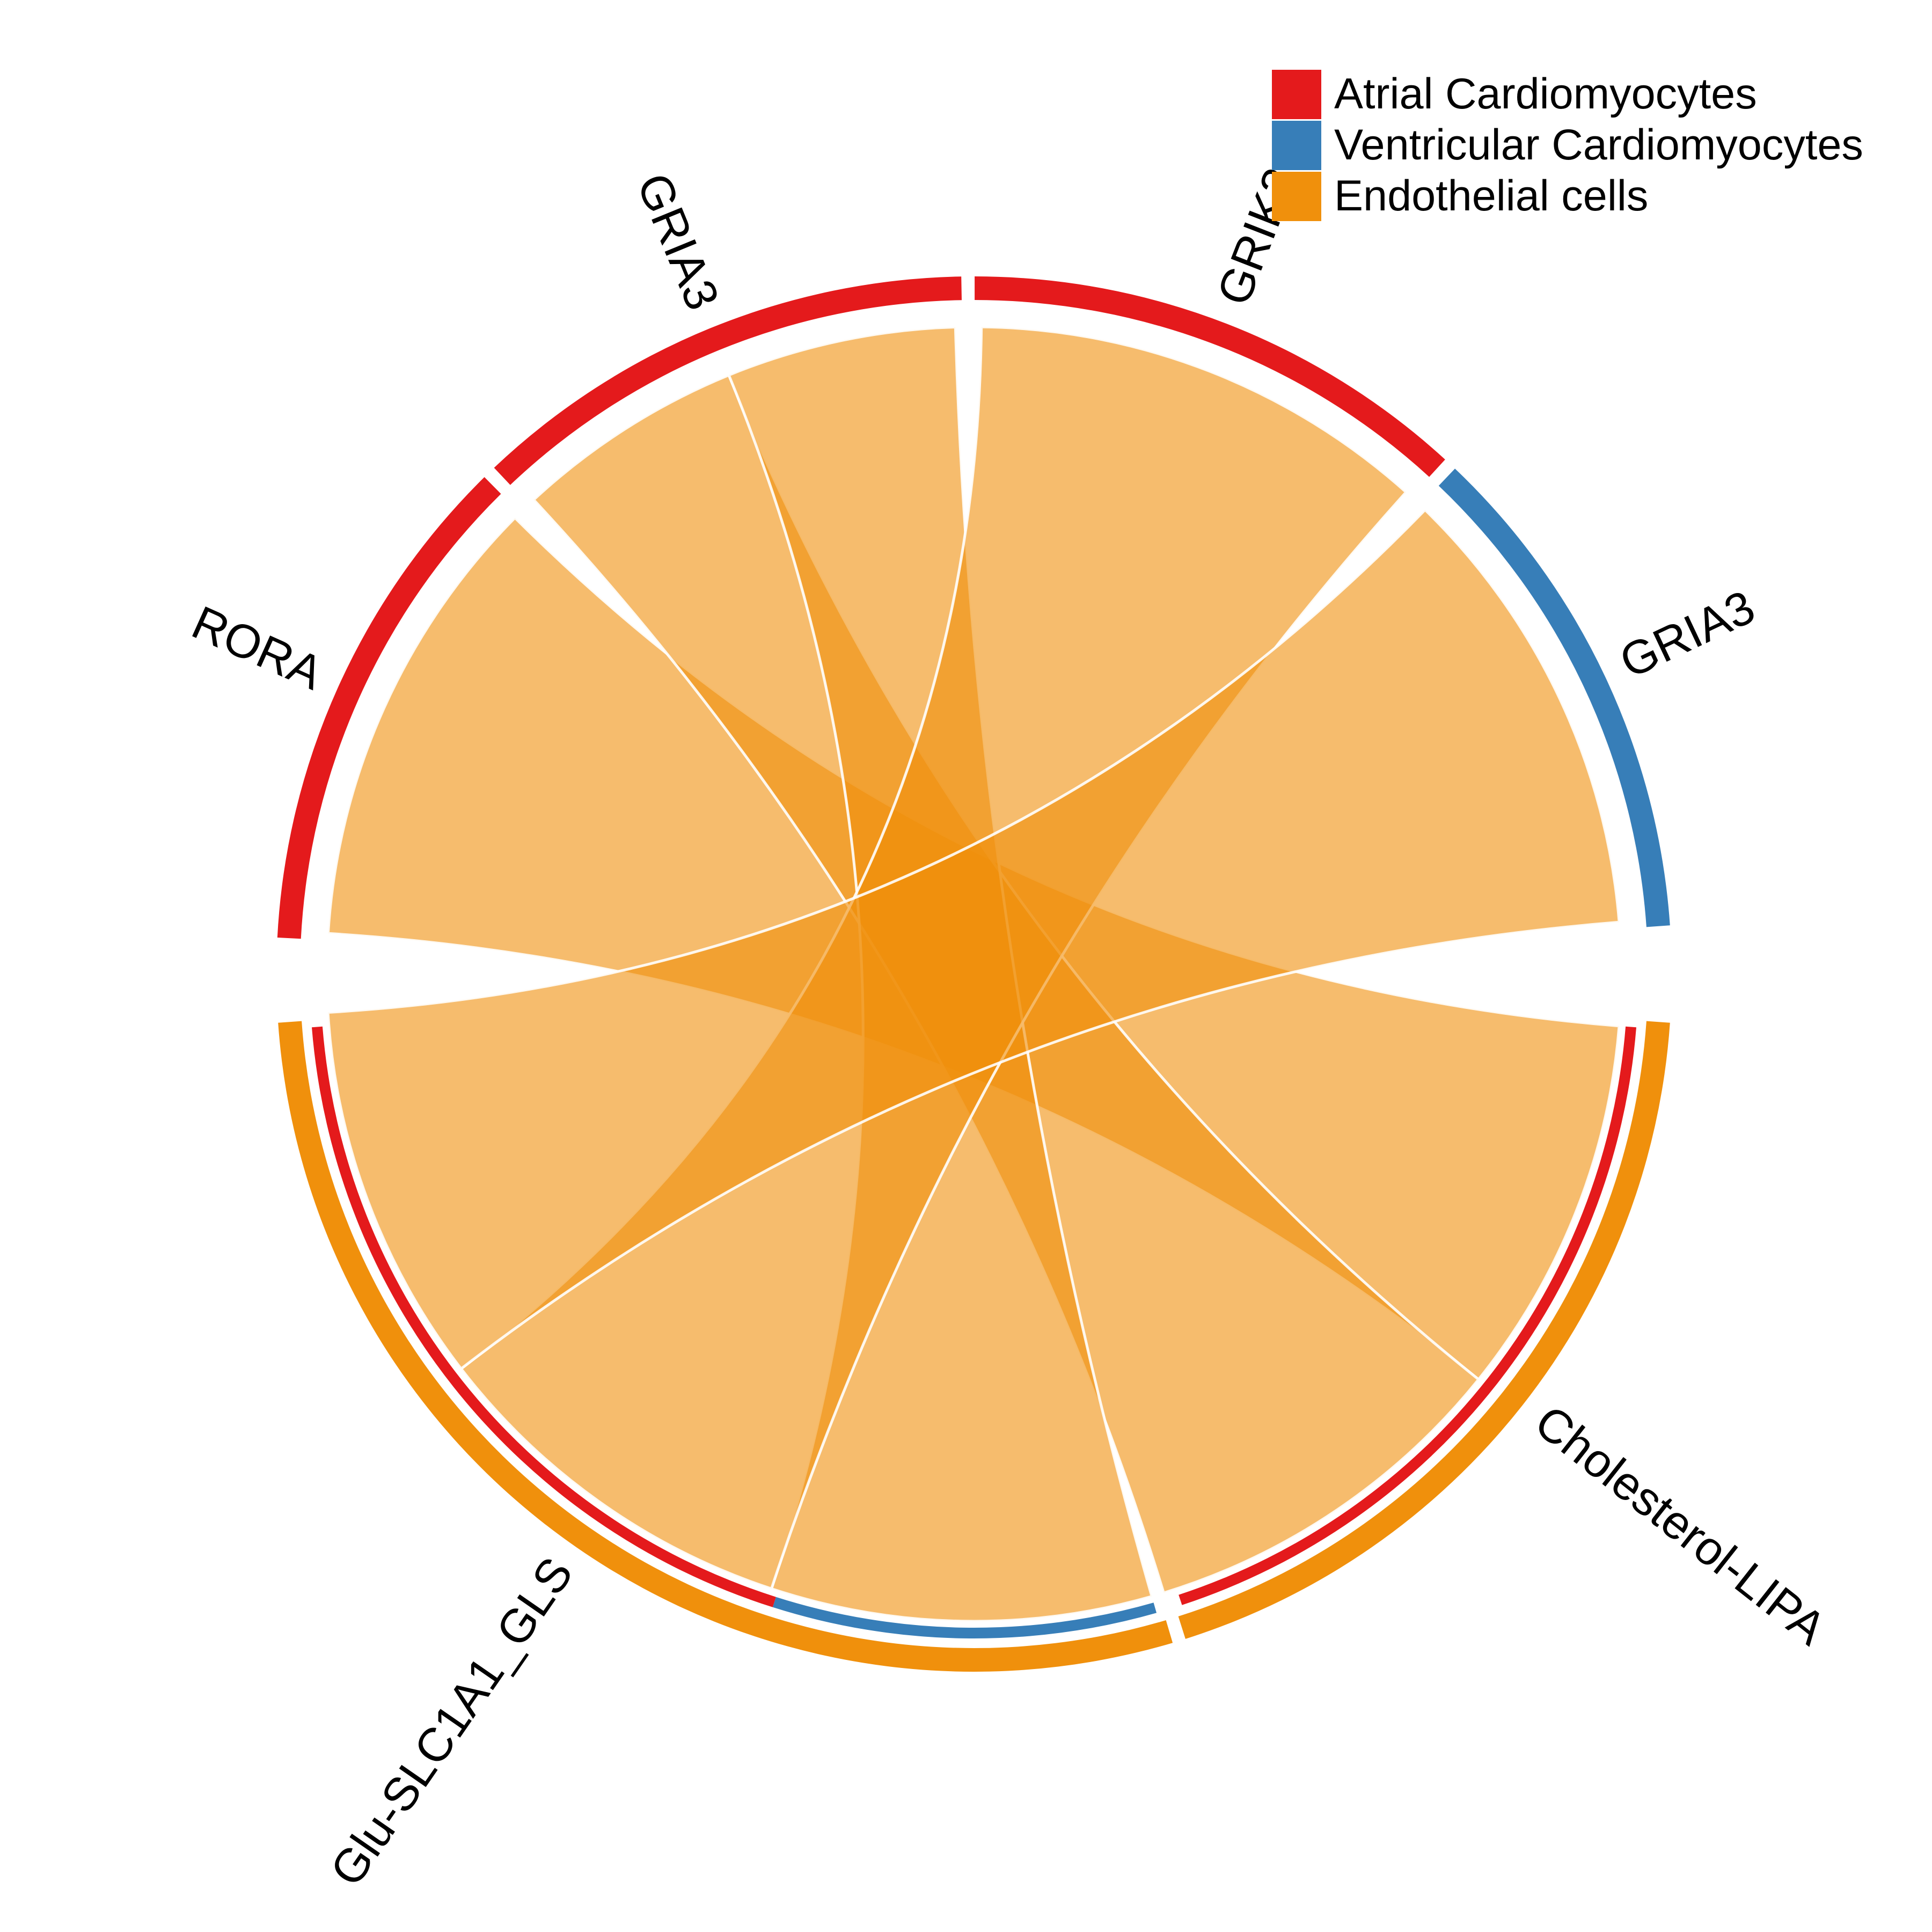 The image size is (1932, 1932). What do you see at coordinates (451, 1722) in the screenshot?
I see `sector-label-5: Glu-SLC1A1_GLS` at bounding box center [451, 1722].